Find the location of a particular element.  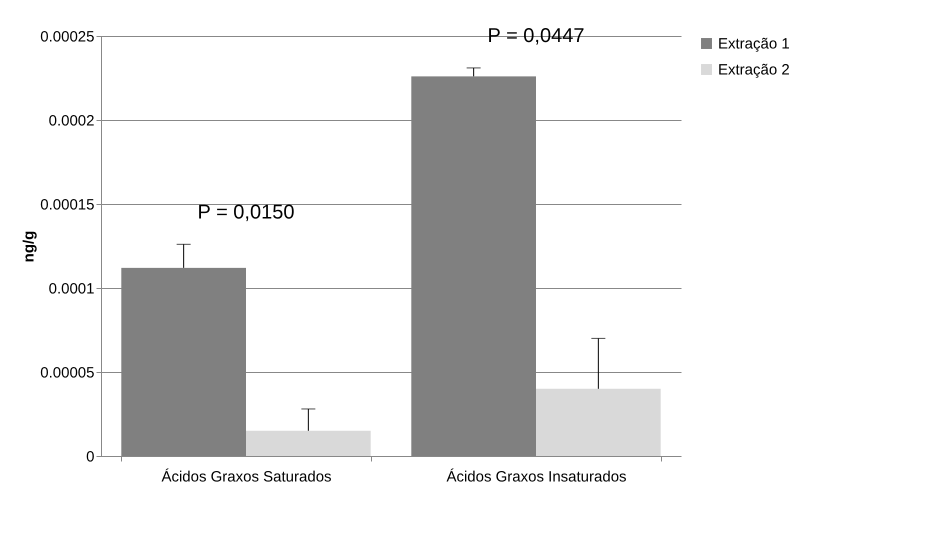

y-tick-label: 0.0002 is located at coordinates (71, 121).